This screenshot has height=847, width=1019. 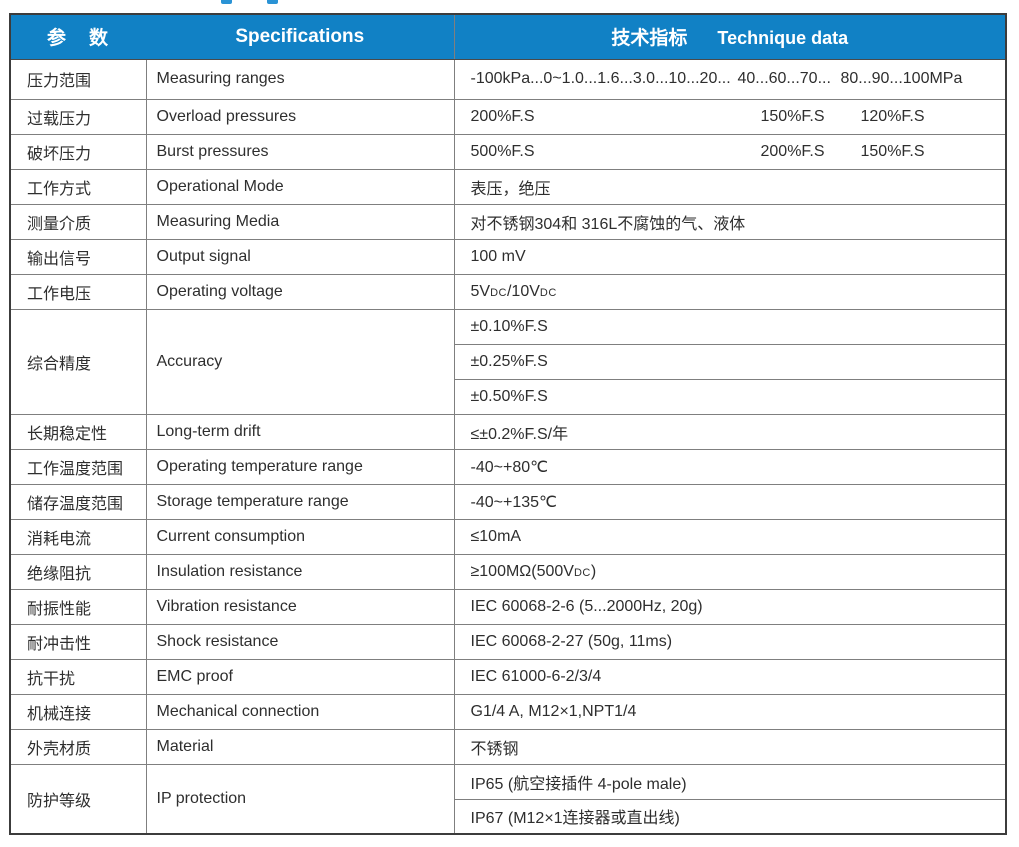 What do you see at coordinates (649, 39) in the screenshot?
I see `header-tech-zh-label: 技术指标` at bounding box center [649, 39].